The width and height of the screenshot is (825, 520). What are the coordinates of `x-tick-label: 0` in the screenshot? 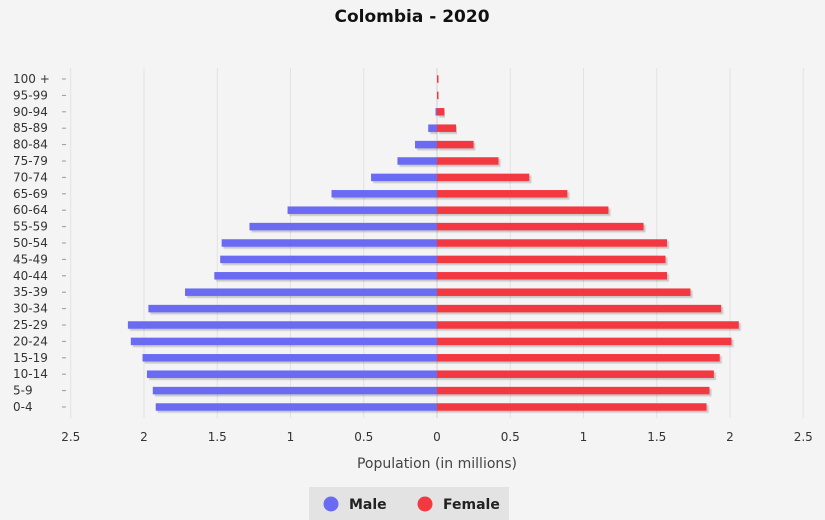 It's located at (437, 437).